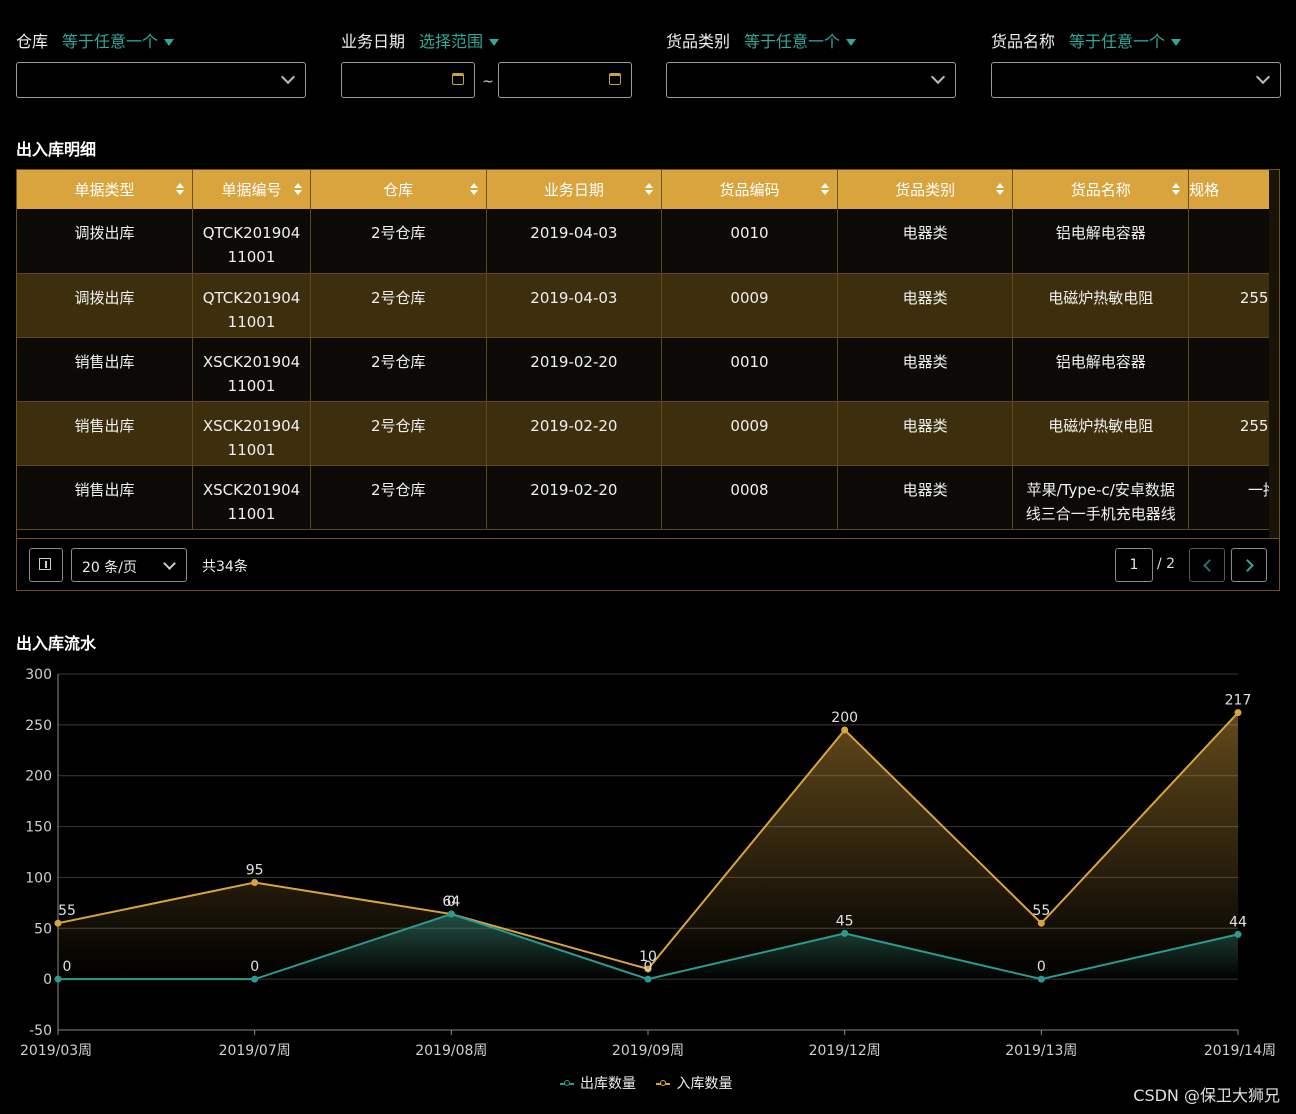  I want to click on column-header: 仓库, so click(398, 189).